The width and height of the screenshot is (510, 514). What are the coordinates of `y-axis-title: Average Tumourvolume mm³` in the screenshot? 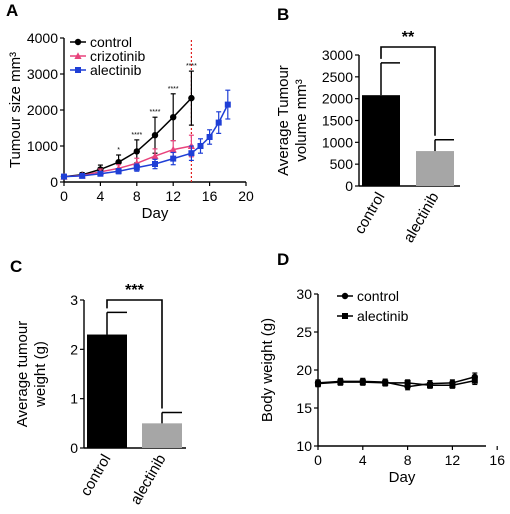 It's located at (292, 120).